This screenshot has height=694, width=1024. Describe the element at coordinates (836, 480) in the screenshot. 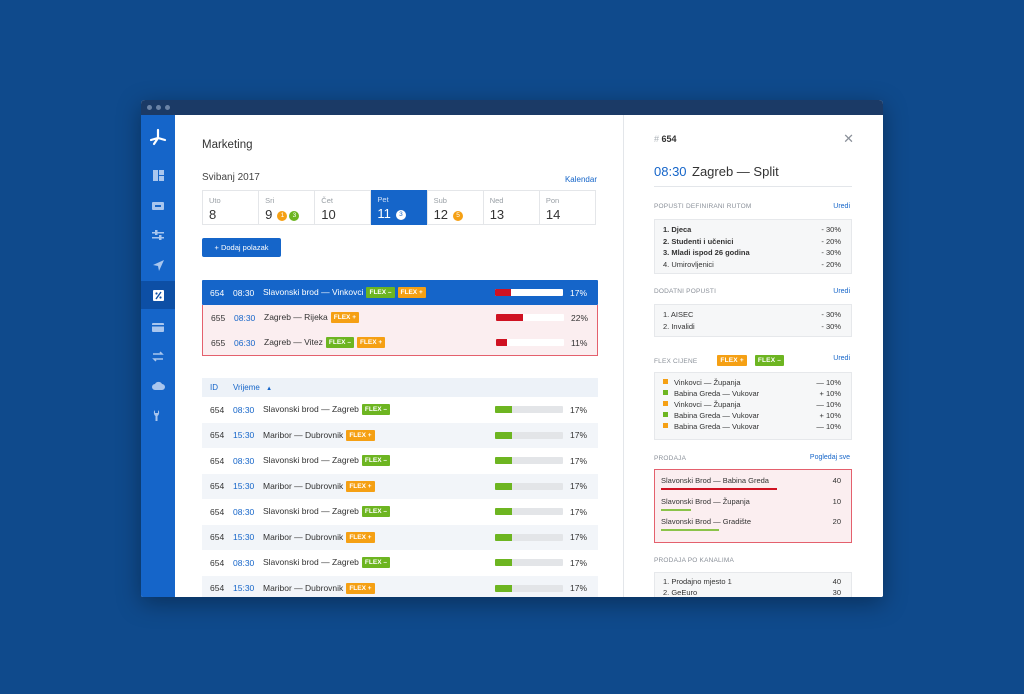

I see `sales-count: 40` at that location.